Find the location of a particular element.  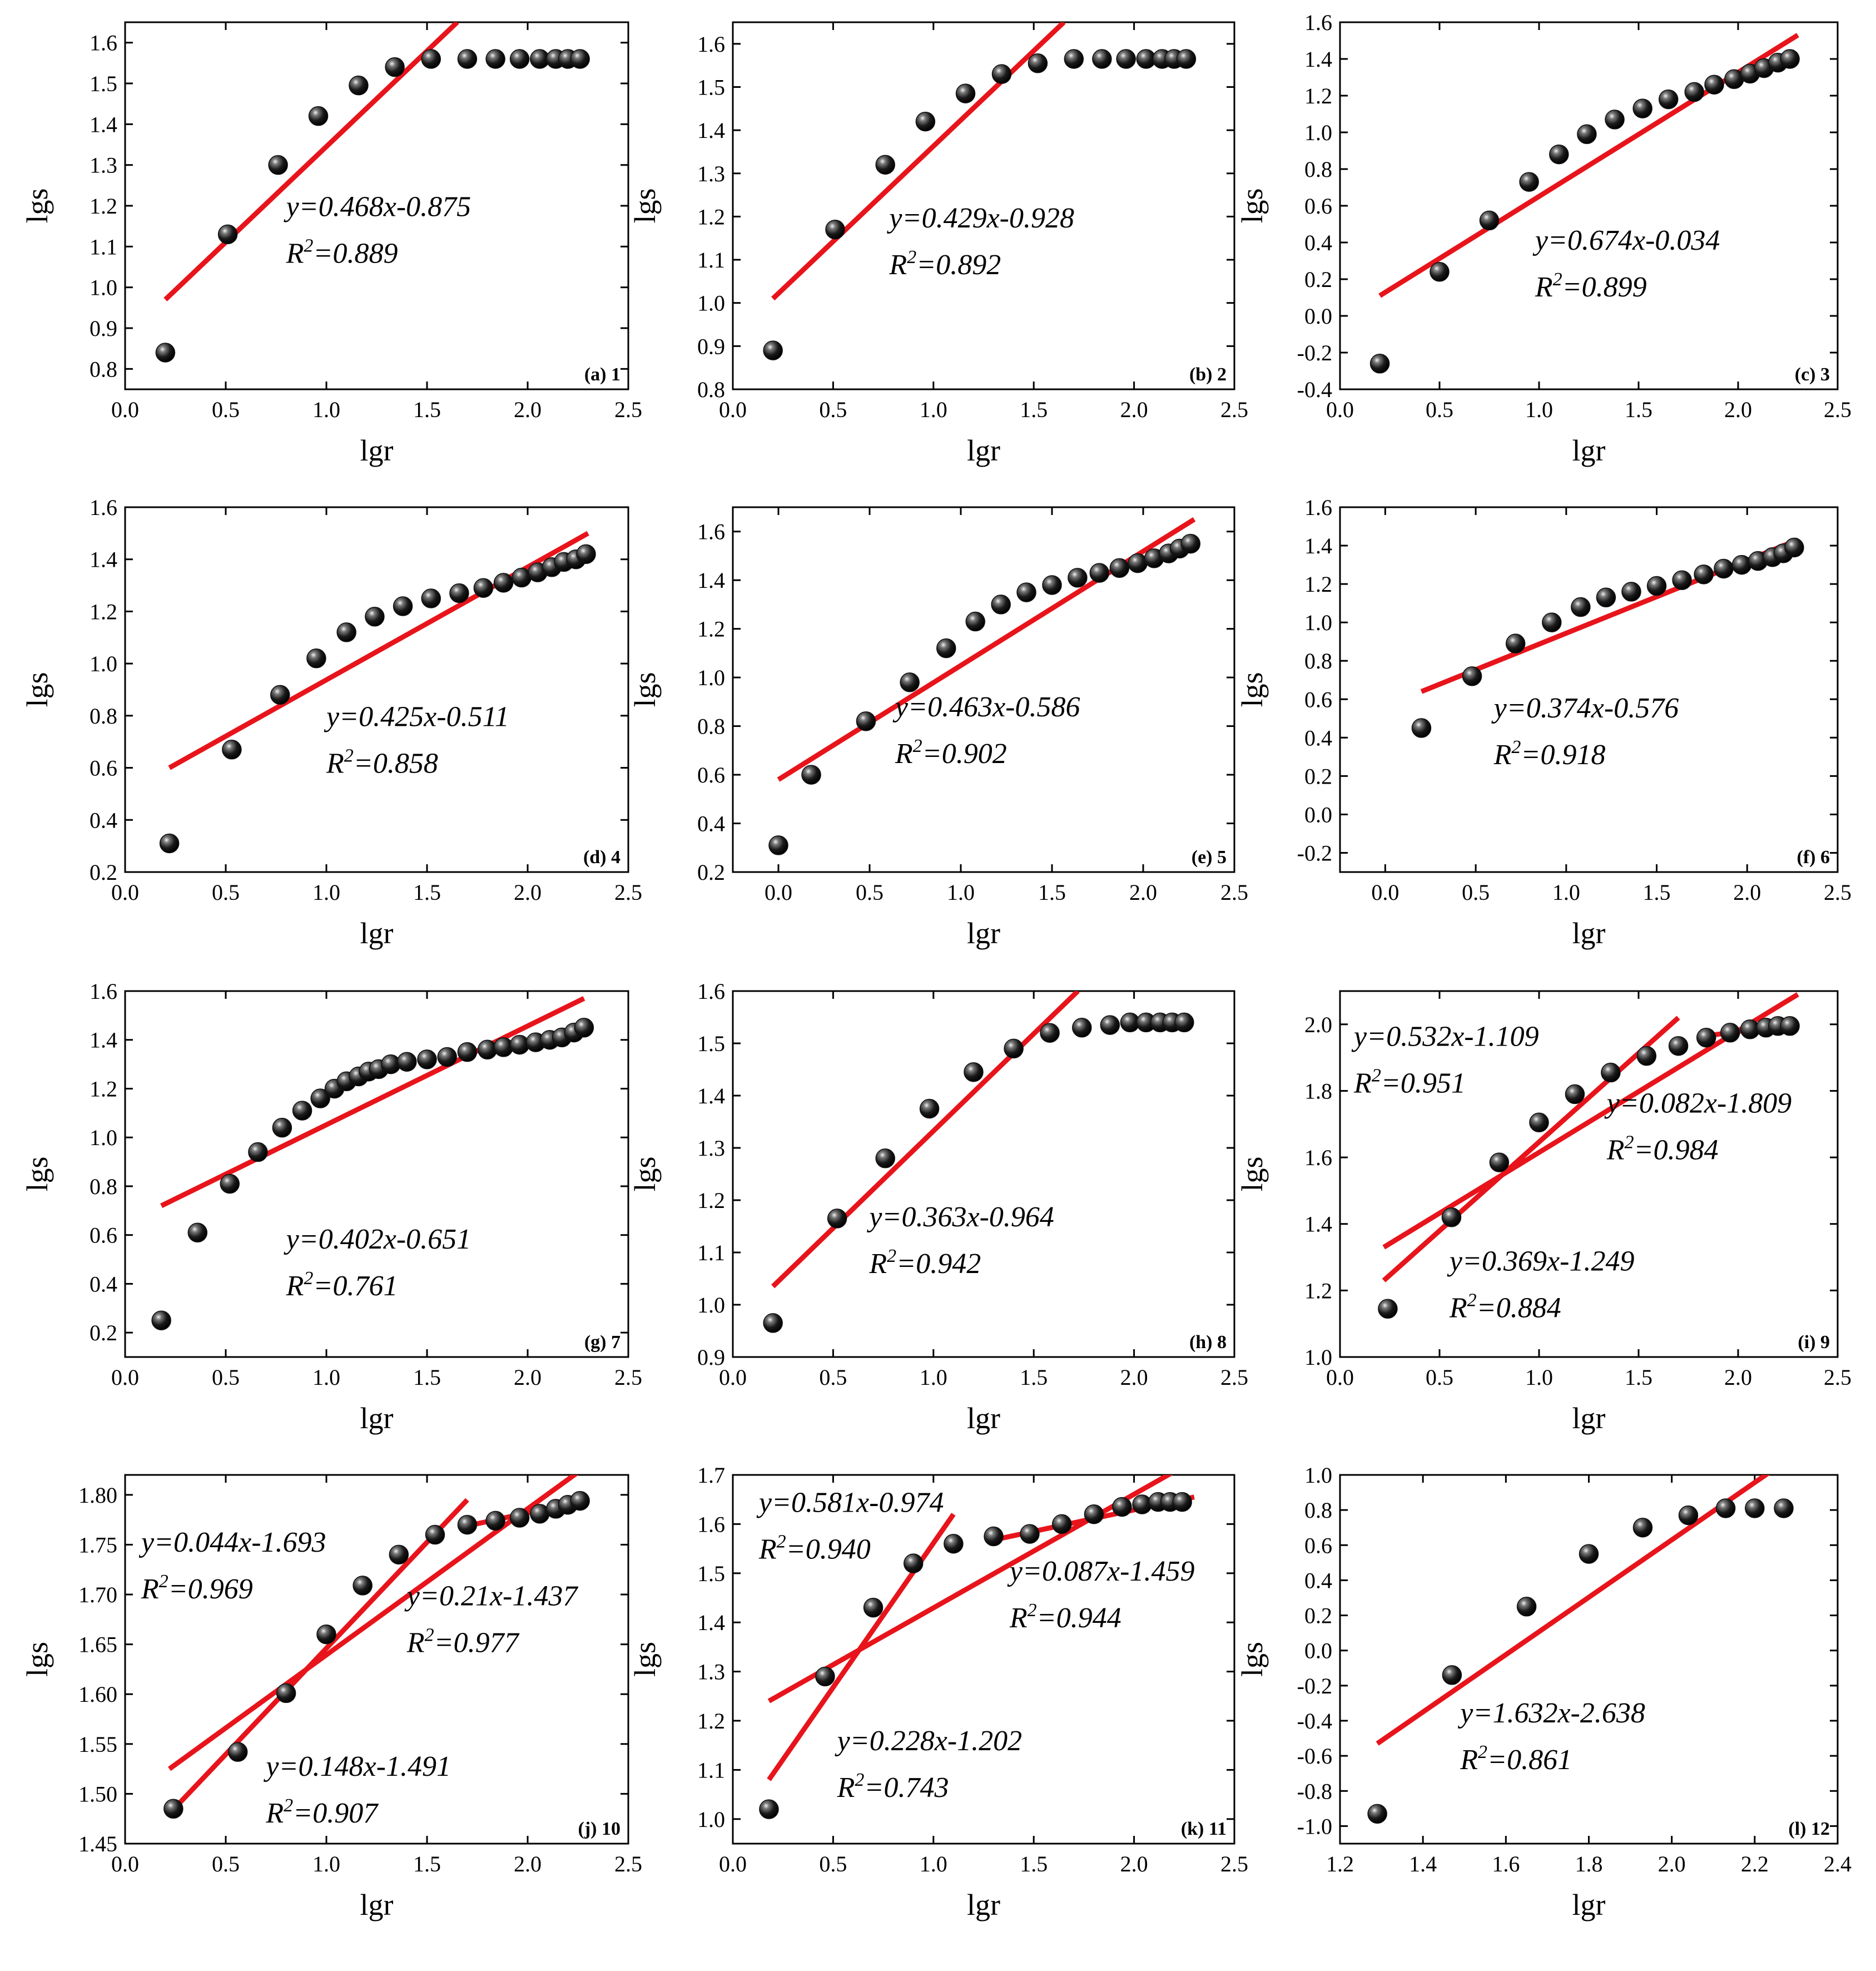

y-tick-label: 0.8 is located at coordinates (1318, 660).